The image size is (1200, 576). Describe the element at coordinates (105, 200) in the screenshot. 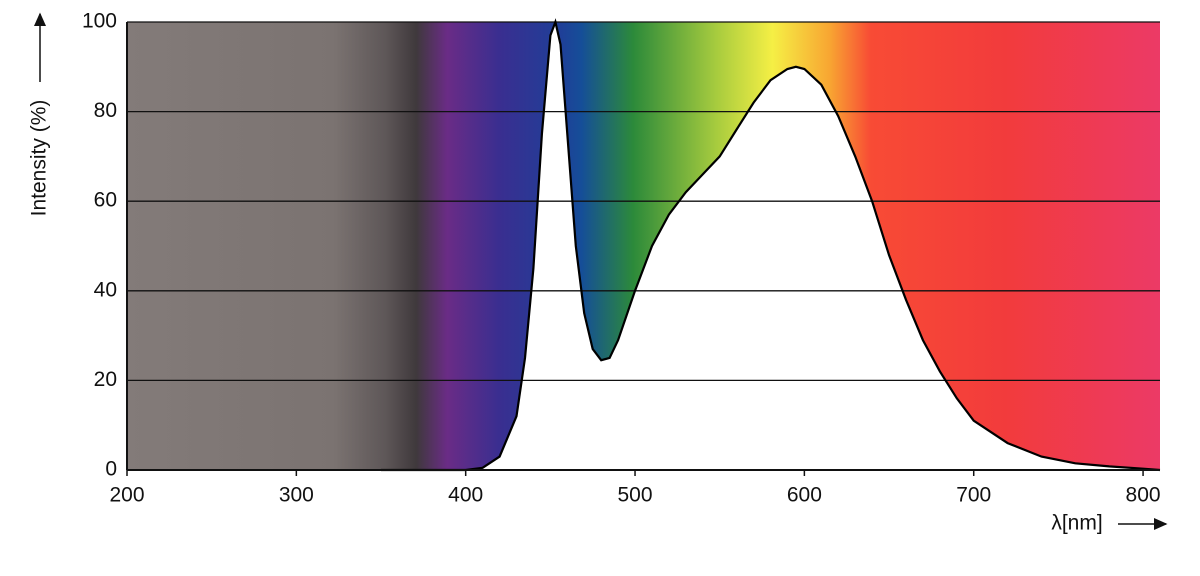

I see `y-tick-label: 60` at that location.